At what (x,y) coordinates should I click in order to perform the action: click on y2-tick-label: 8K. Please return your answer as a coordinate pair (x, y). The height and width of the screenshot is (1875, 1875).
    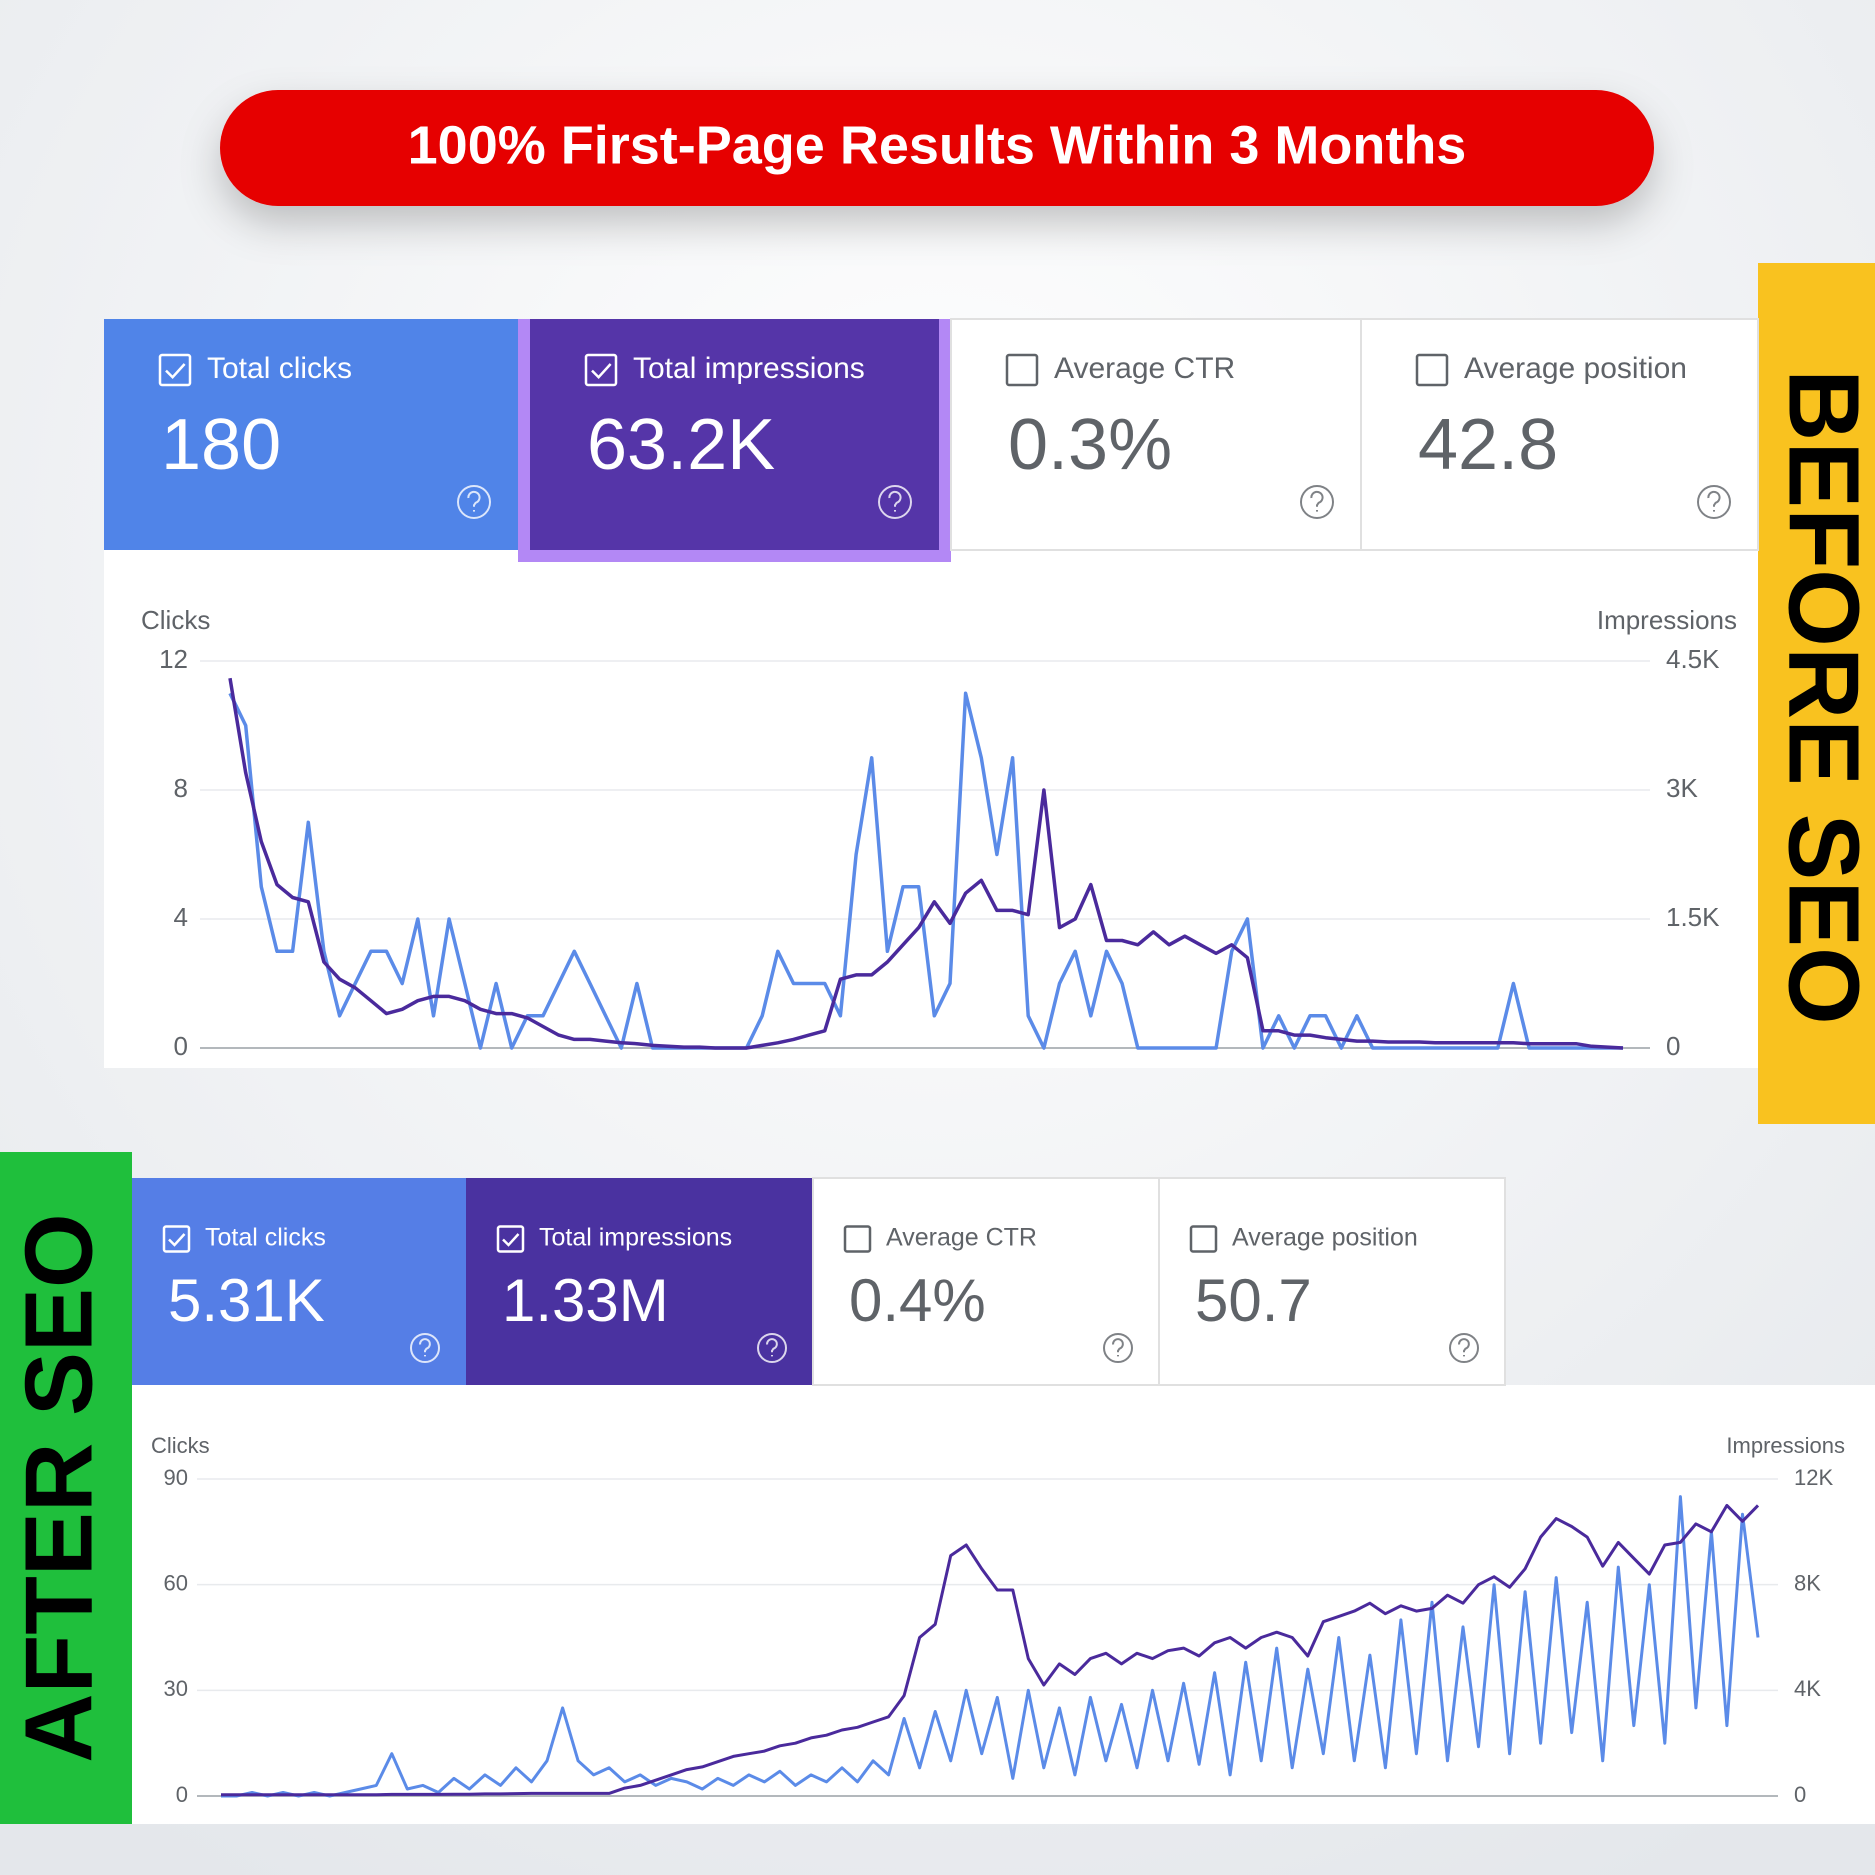
    Looking at the image, I should click on (1807, 1582).